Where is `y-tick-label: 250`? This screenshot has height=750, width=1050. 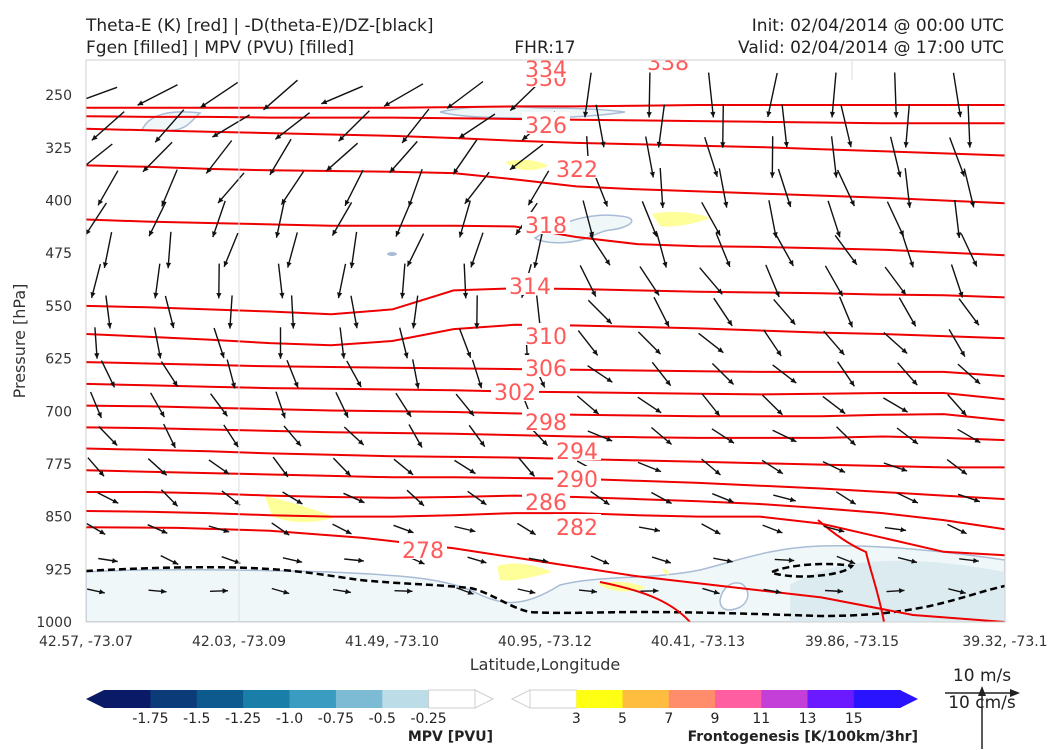
y-tick-label: 250 is located at coordinates (58, 96).